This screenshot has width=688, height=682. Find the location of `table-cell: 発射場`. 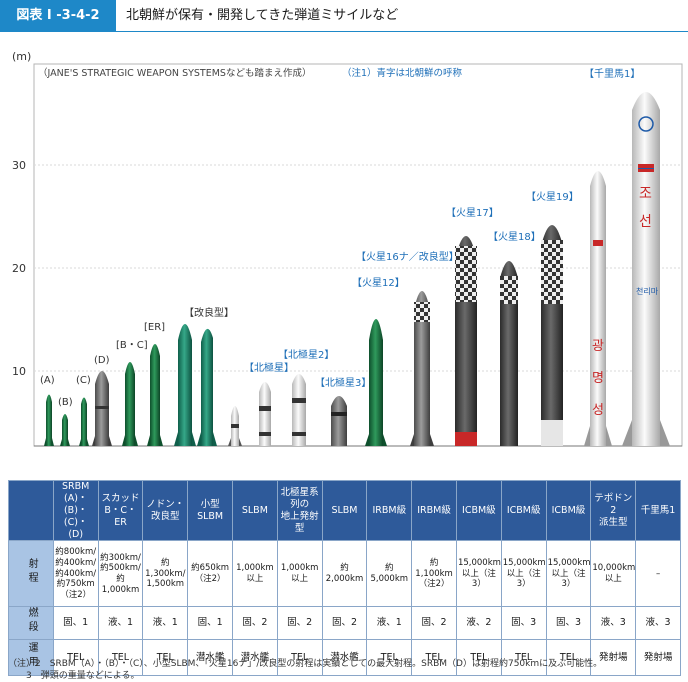

table-cell: 発射場 is located at coordinates (658, 658).